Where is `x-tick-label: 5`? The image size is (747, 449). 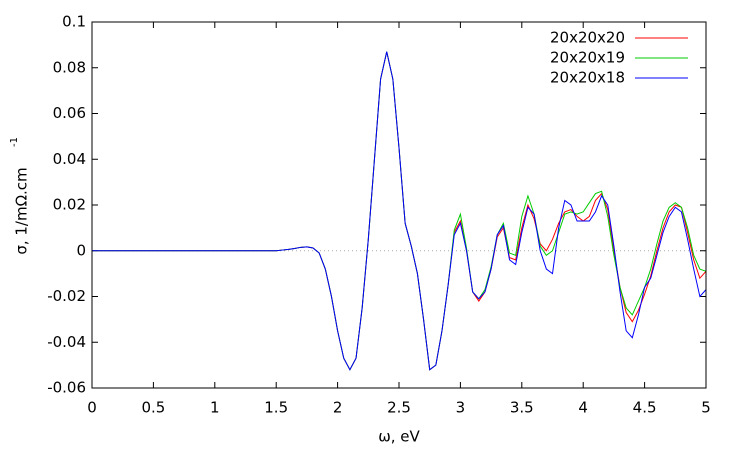 x-tick-label: 5 is located at coordinates (706, 408).